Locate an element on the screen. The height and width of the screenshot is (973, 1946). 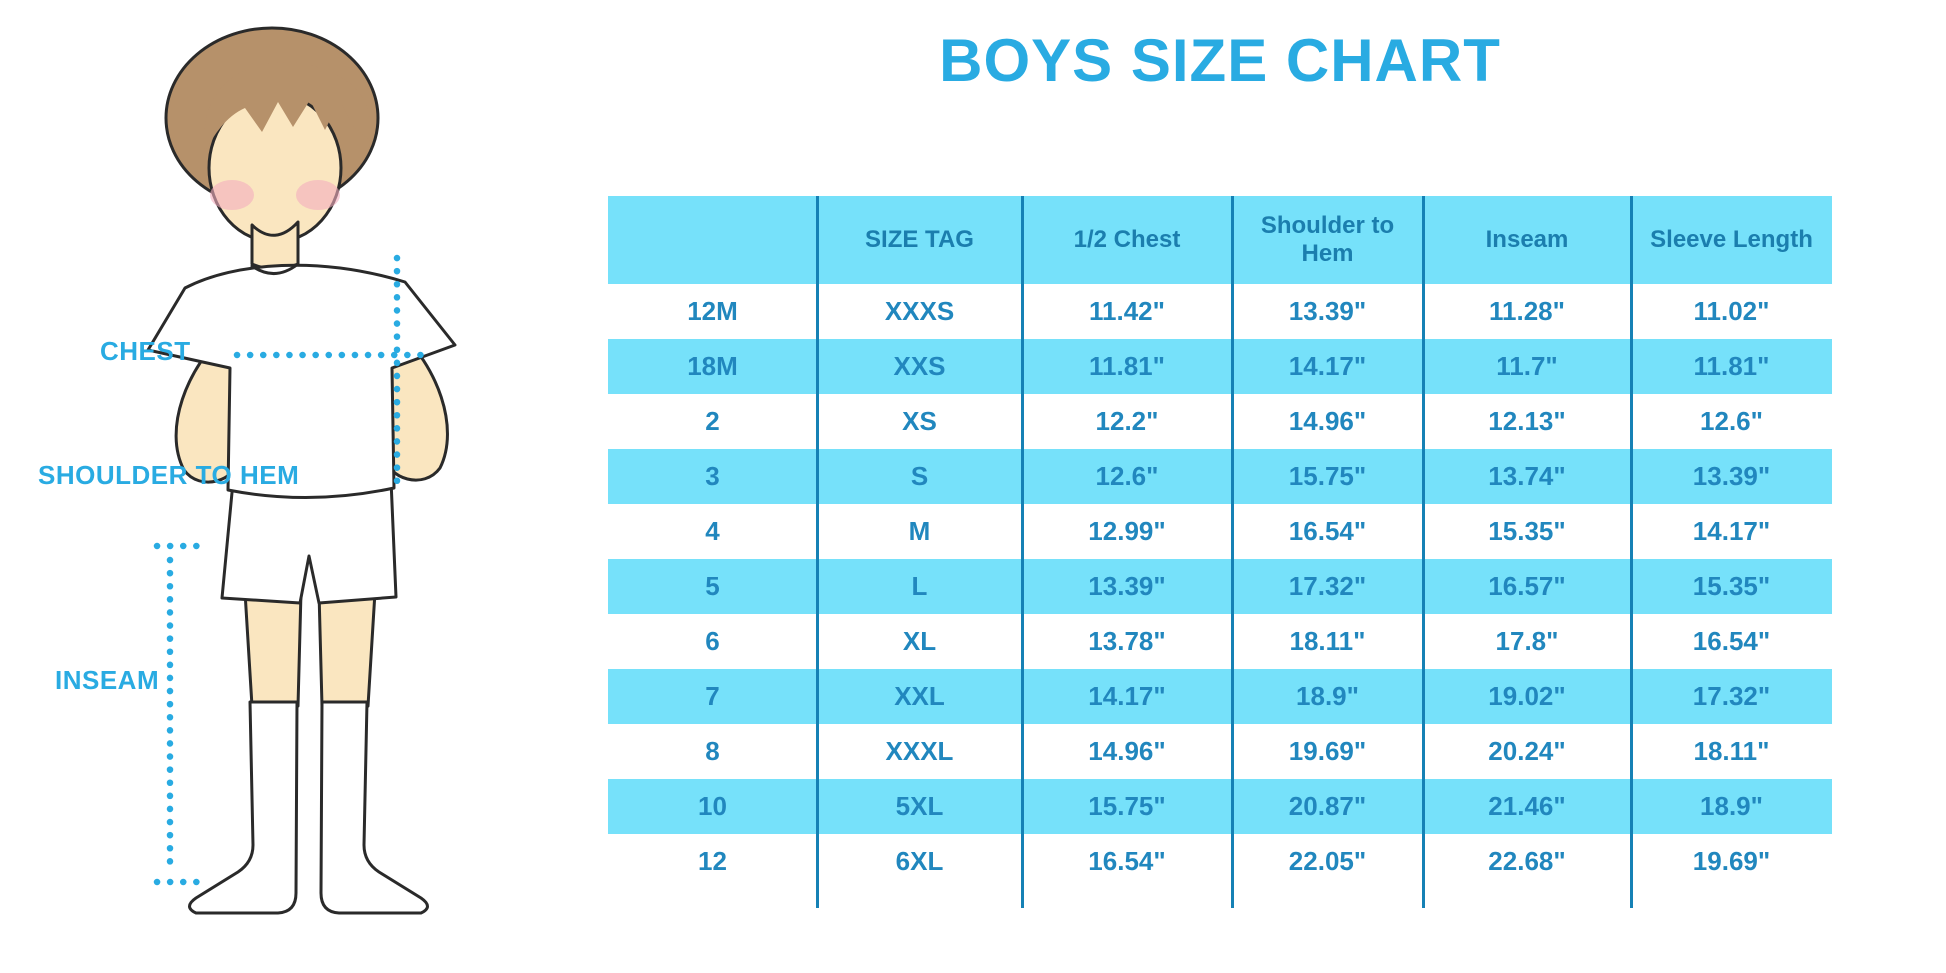
measurement-cell: 18.11" is located at coordinates (1327, 641).